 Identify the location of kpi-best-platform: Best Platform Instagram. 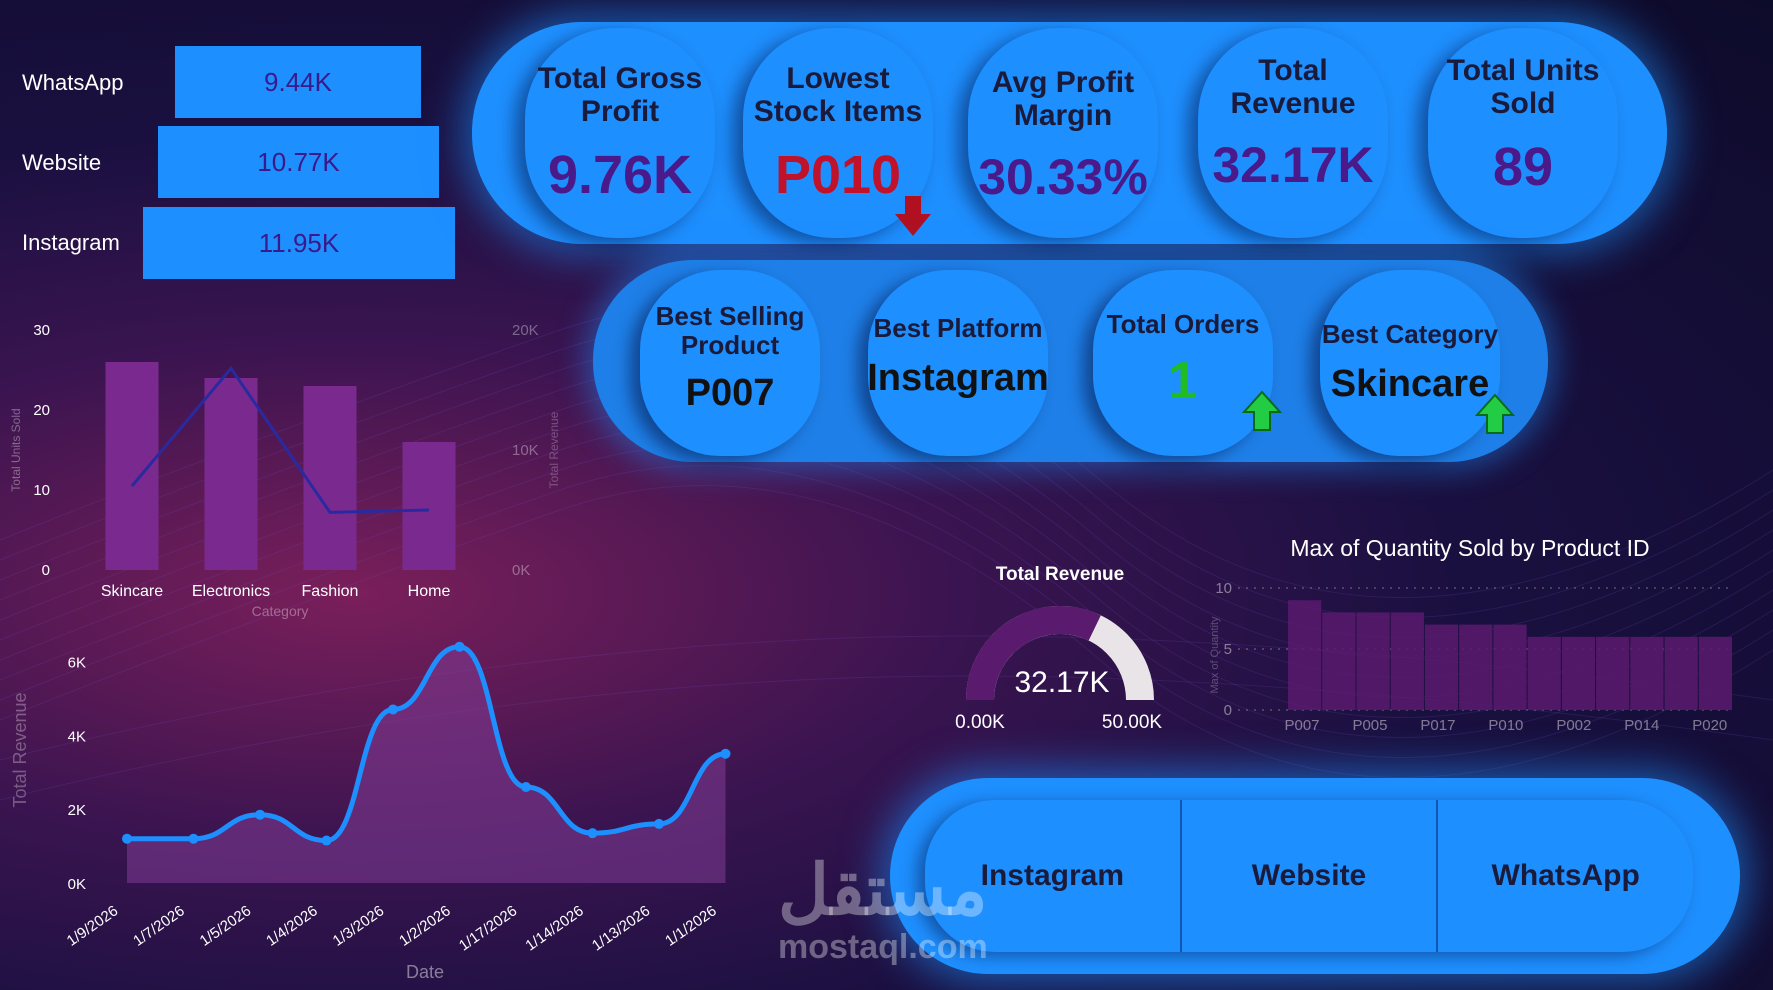
(958, 363).